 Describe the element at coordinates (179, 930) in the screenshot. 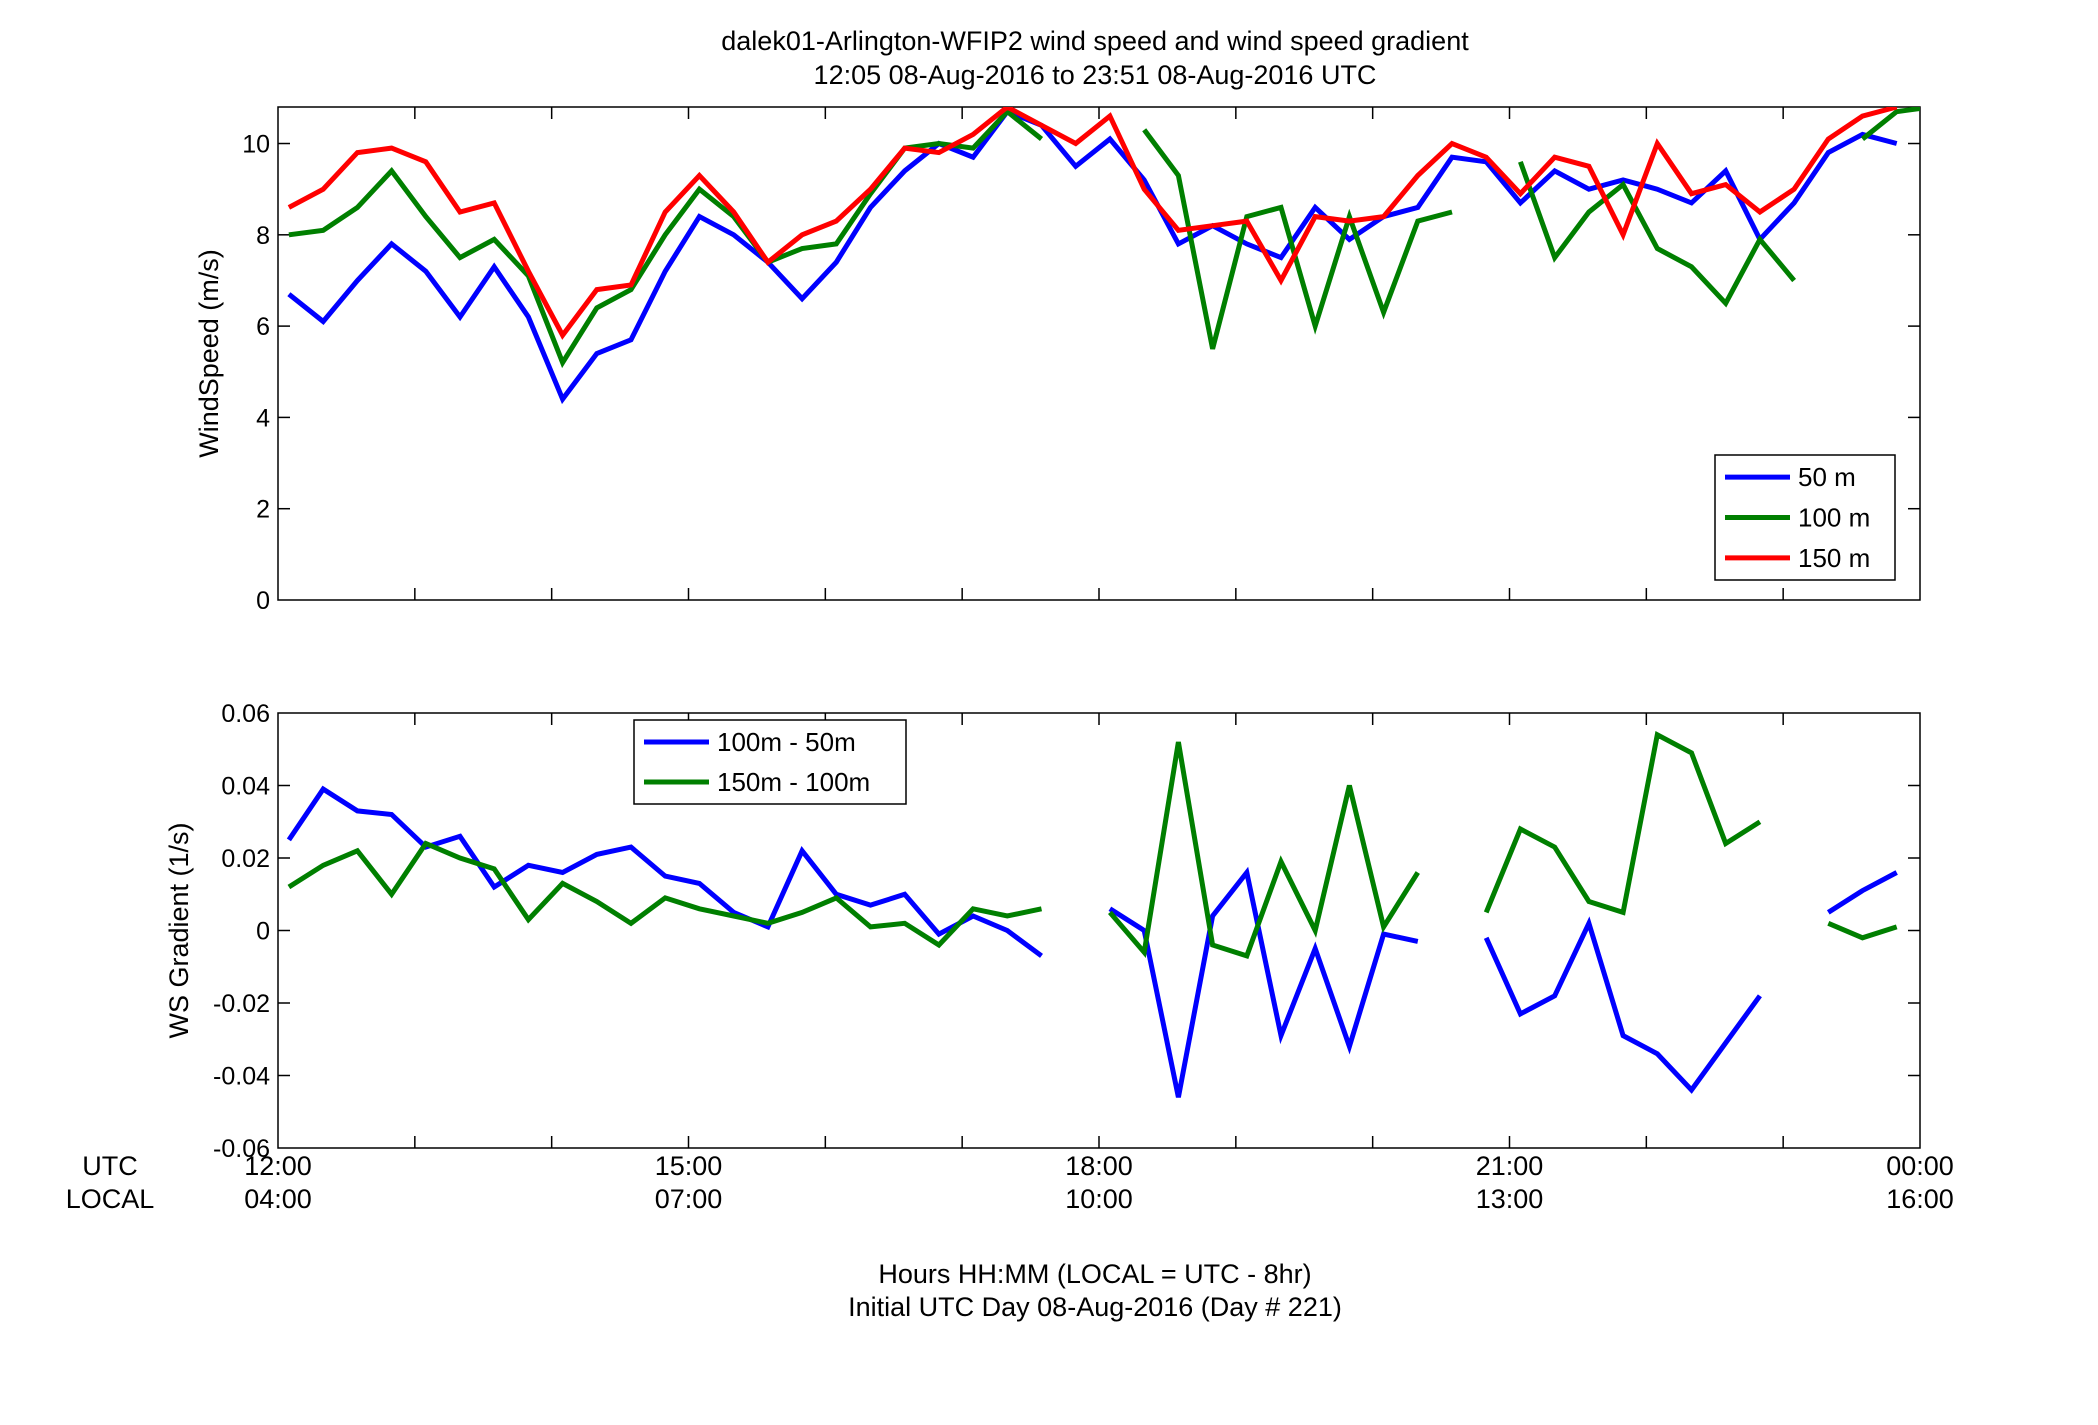

I see `y-axis-label: WS Gradient (1/s)` at that location.